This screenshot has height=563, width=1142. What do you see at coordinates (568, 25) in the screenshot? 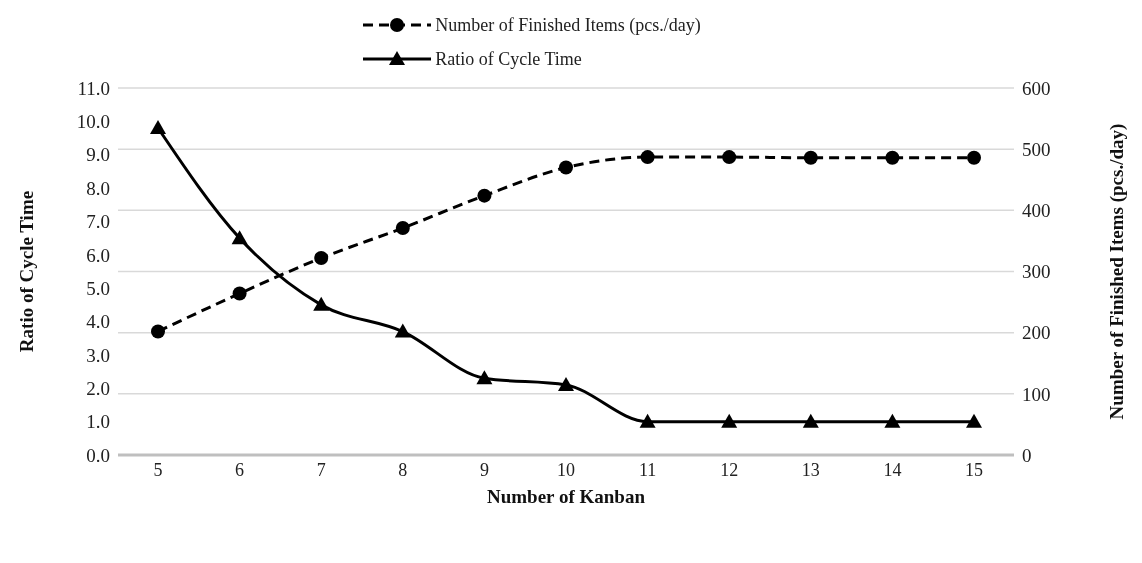
I see `legend-label: Number of Finished Items (pcs./day)` at bounding box center [568, 25].